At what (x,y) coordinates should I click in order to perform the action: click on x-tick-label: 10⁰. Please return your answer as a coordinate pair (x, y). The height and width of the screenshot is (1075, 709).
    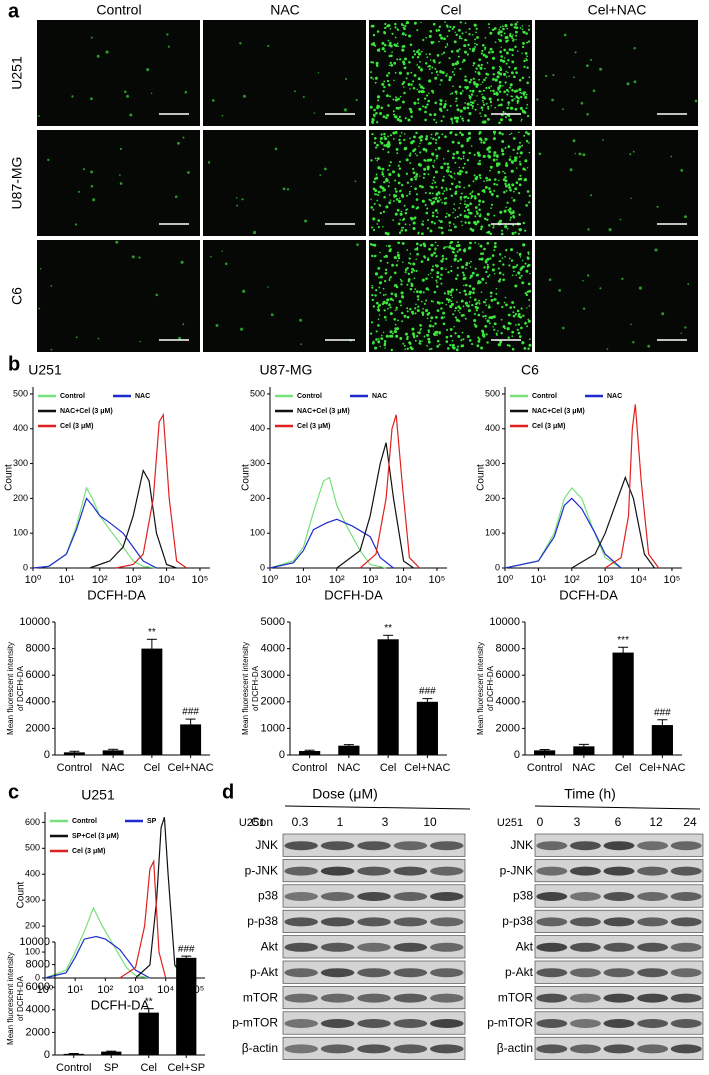
    Looking at the image, I should click on (45, 990).